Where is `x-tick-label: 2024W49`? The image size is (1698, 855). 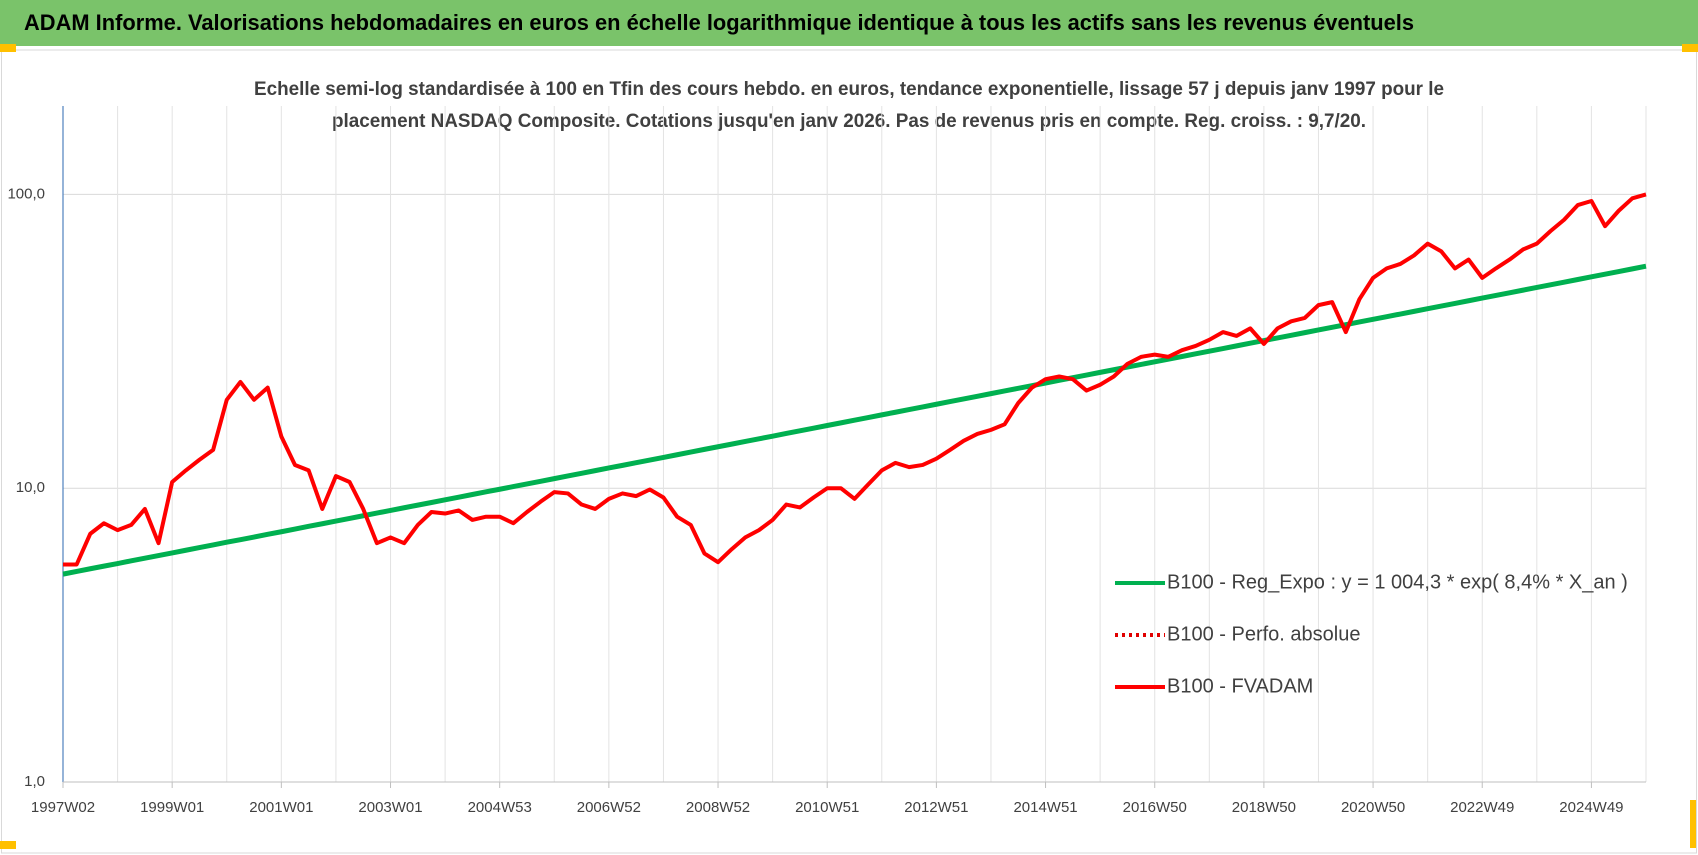
x-tick-label: 2024W49 is located at coordinates (1591, 807).